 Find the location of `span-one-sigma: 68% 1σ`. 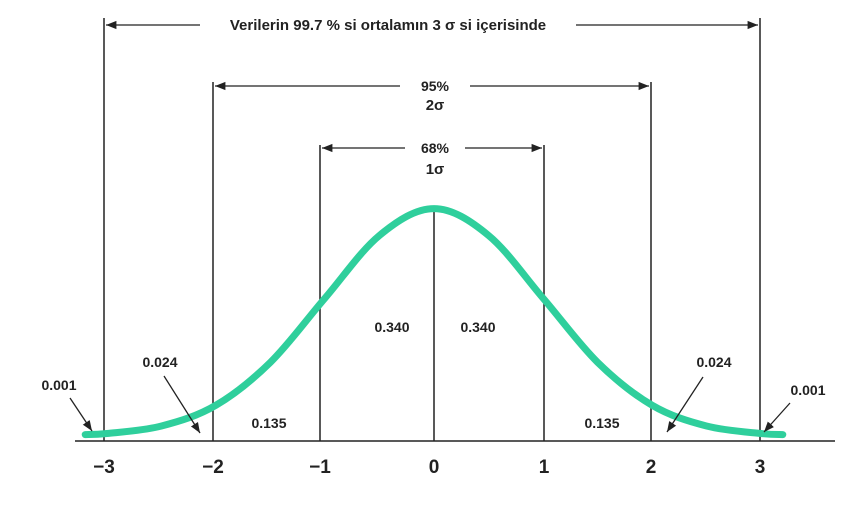

span-one-sigma: 68% 1σ is located at coordinates (432, 159).